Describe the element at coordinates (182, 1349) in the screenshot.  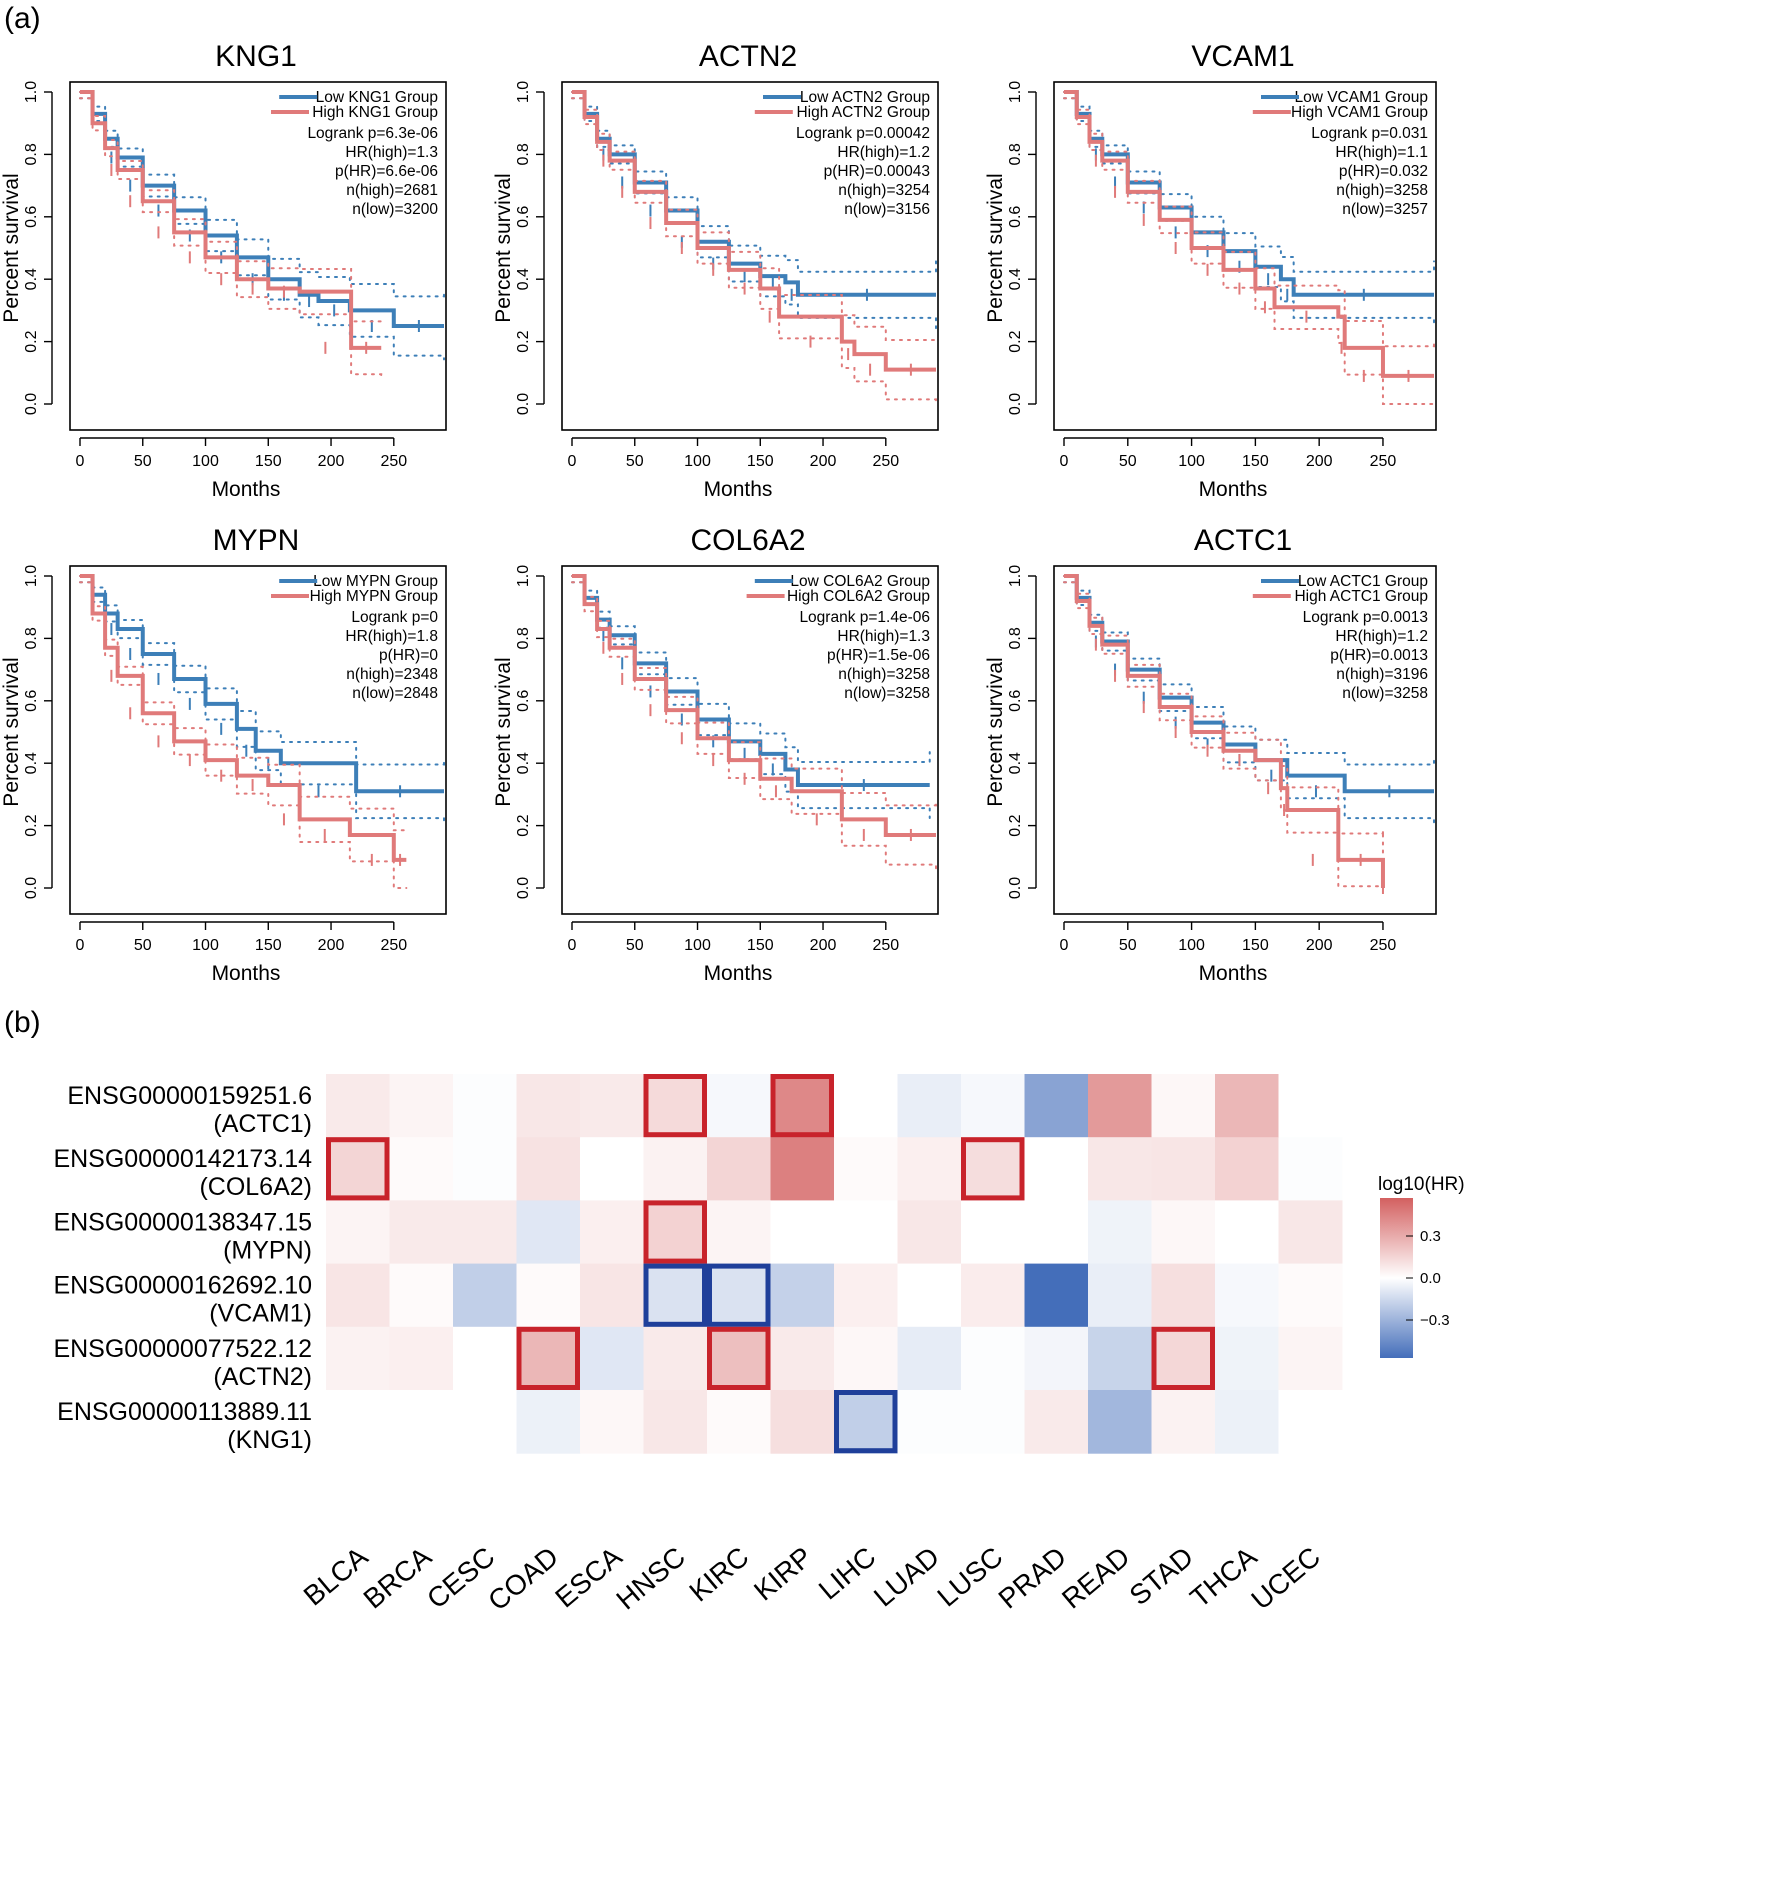
I see `row-label-id: ENSG00000077522.12` at that location.